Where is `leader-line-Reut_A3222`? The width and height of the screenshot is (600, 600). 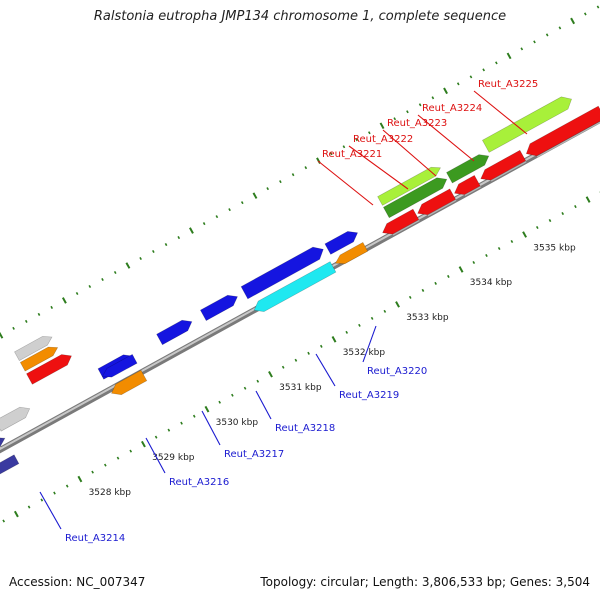 leader-line-Reut_A3222 is located at coordinates (378, 167).